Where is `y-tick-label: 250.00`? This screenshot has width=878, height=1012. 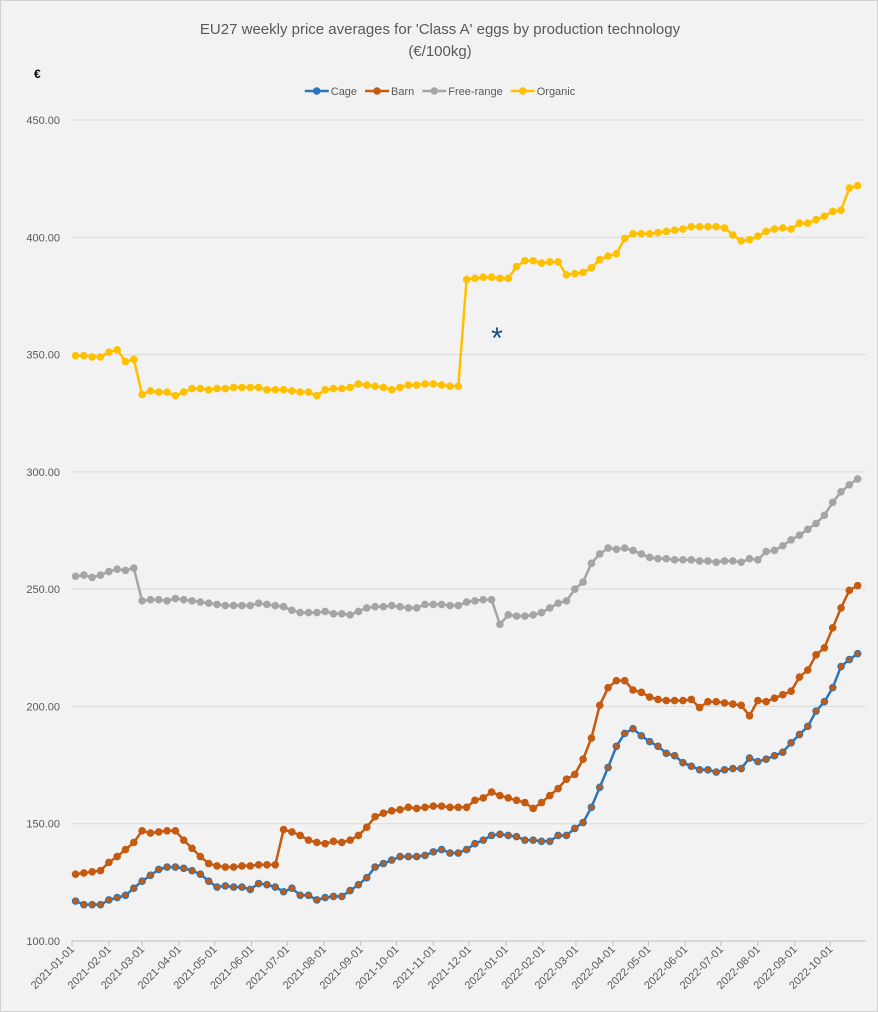
y-tick-label: 250.00 is located at coordinates (43, 590).